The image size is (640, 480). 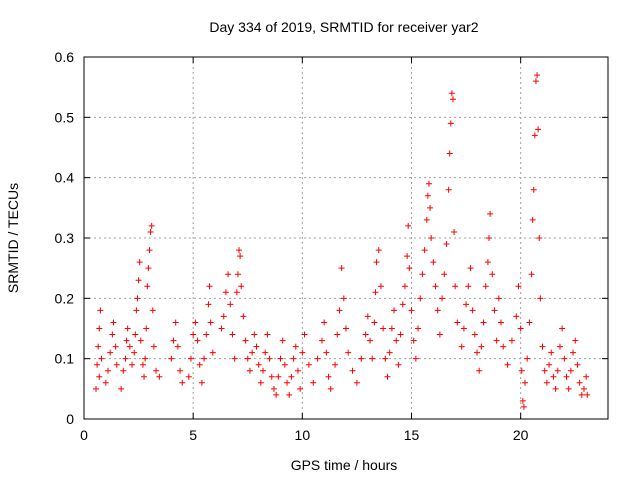 What do you see at coordinates (193, 435) in the screenshot?
I see `x-tick-label: 5` at bounding box center [193, 435].